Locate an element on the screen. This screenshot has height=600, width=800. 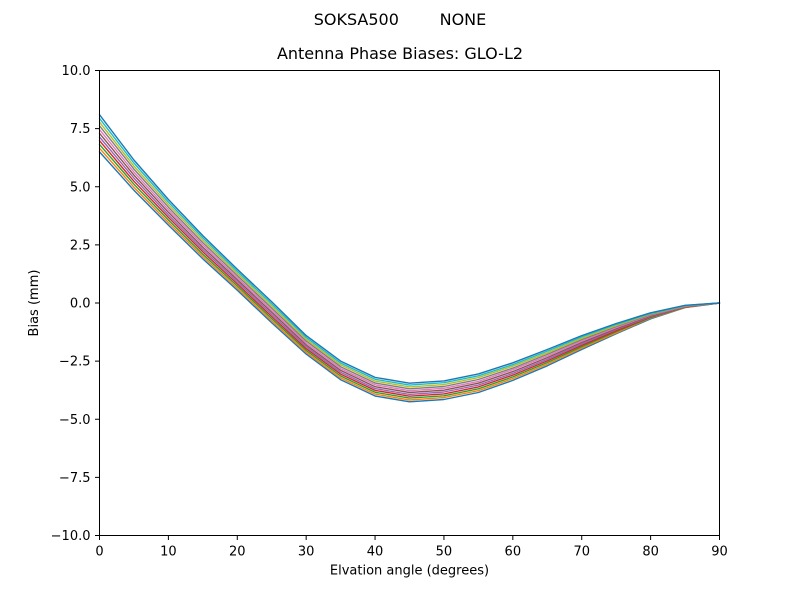
figure-suptitle: SOKSA500 NONE is located at coordinates (400, 19).